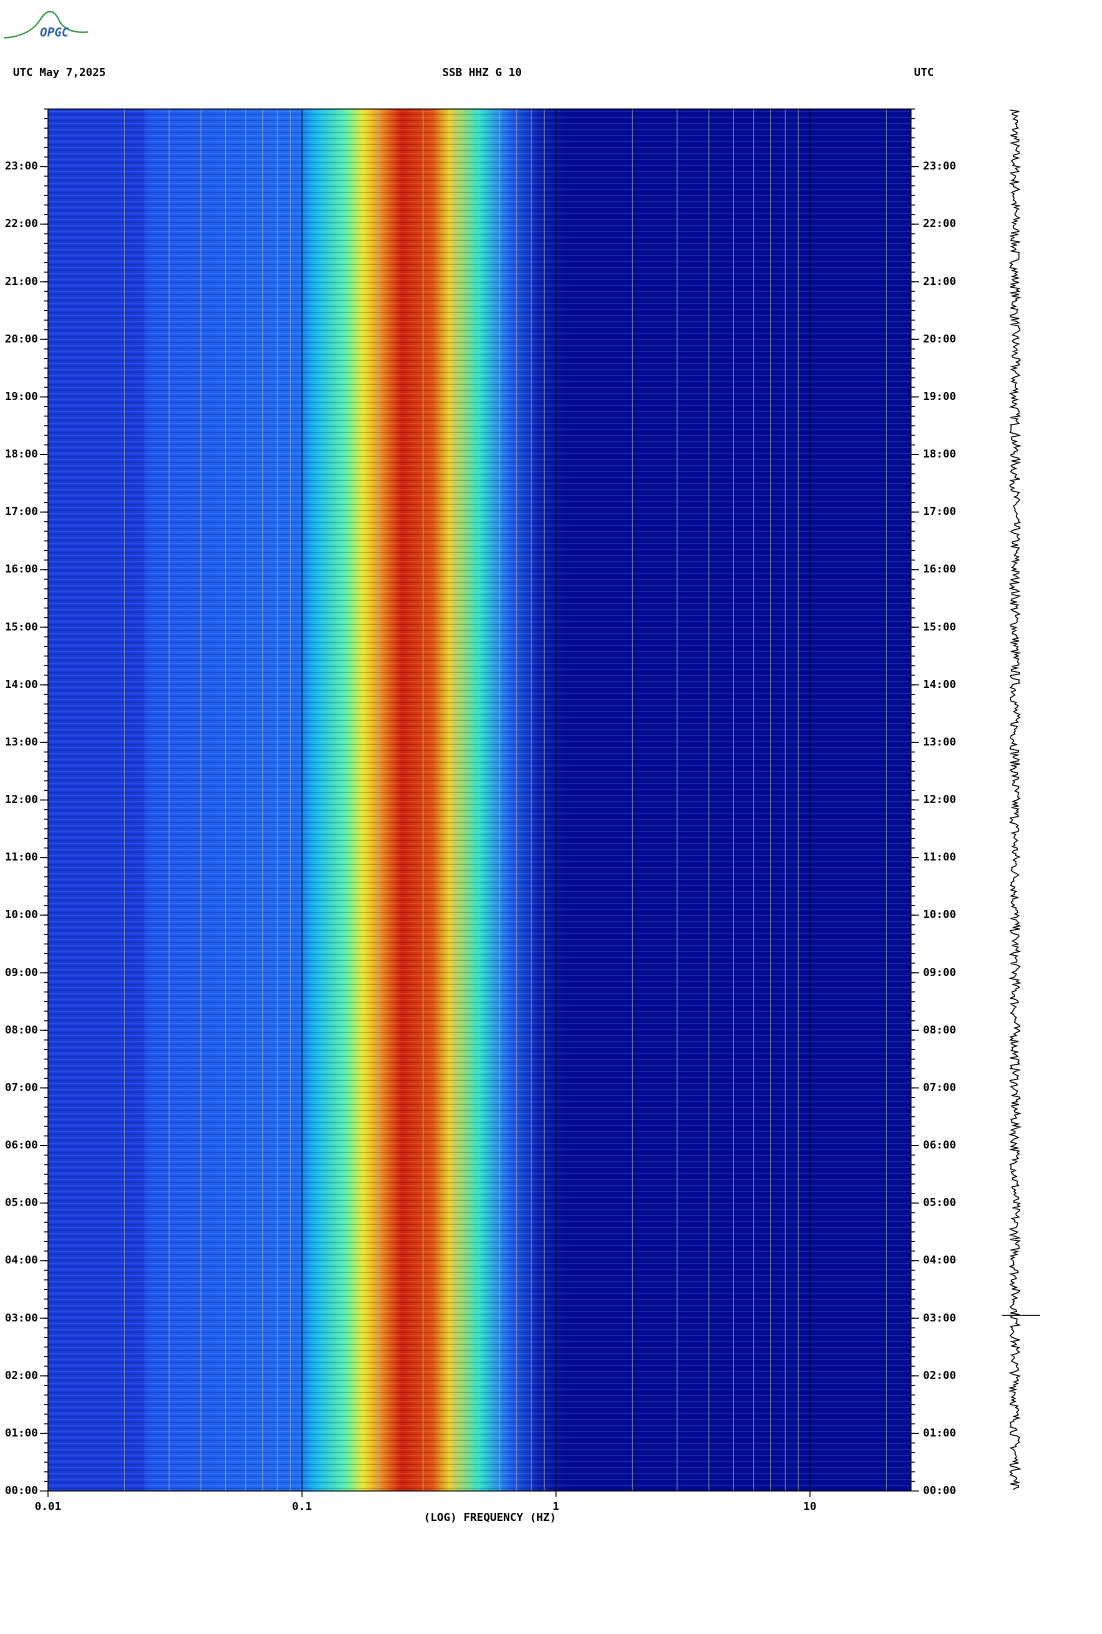 The height and width of the screenshot is (1634, 1102). What do you see at coordinates (55, 33) in the screenshot?
I see `logo-text: OPGC` at bounding box center [55, 33].